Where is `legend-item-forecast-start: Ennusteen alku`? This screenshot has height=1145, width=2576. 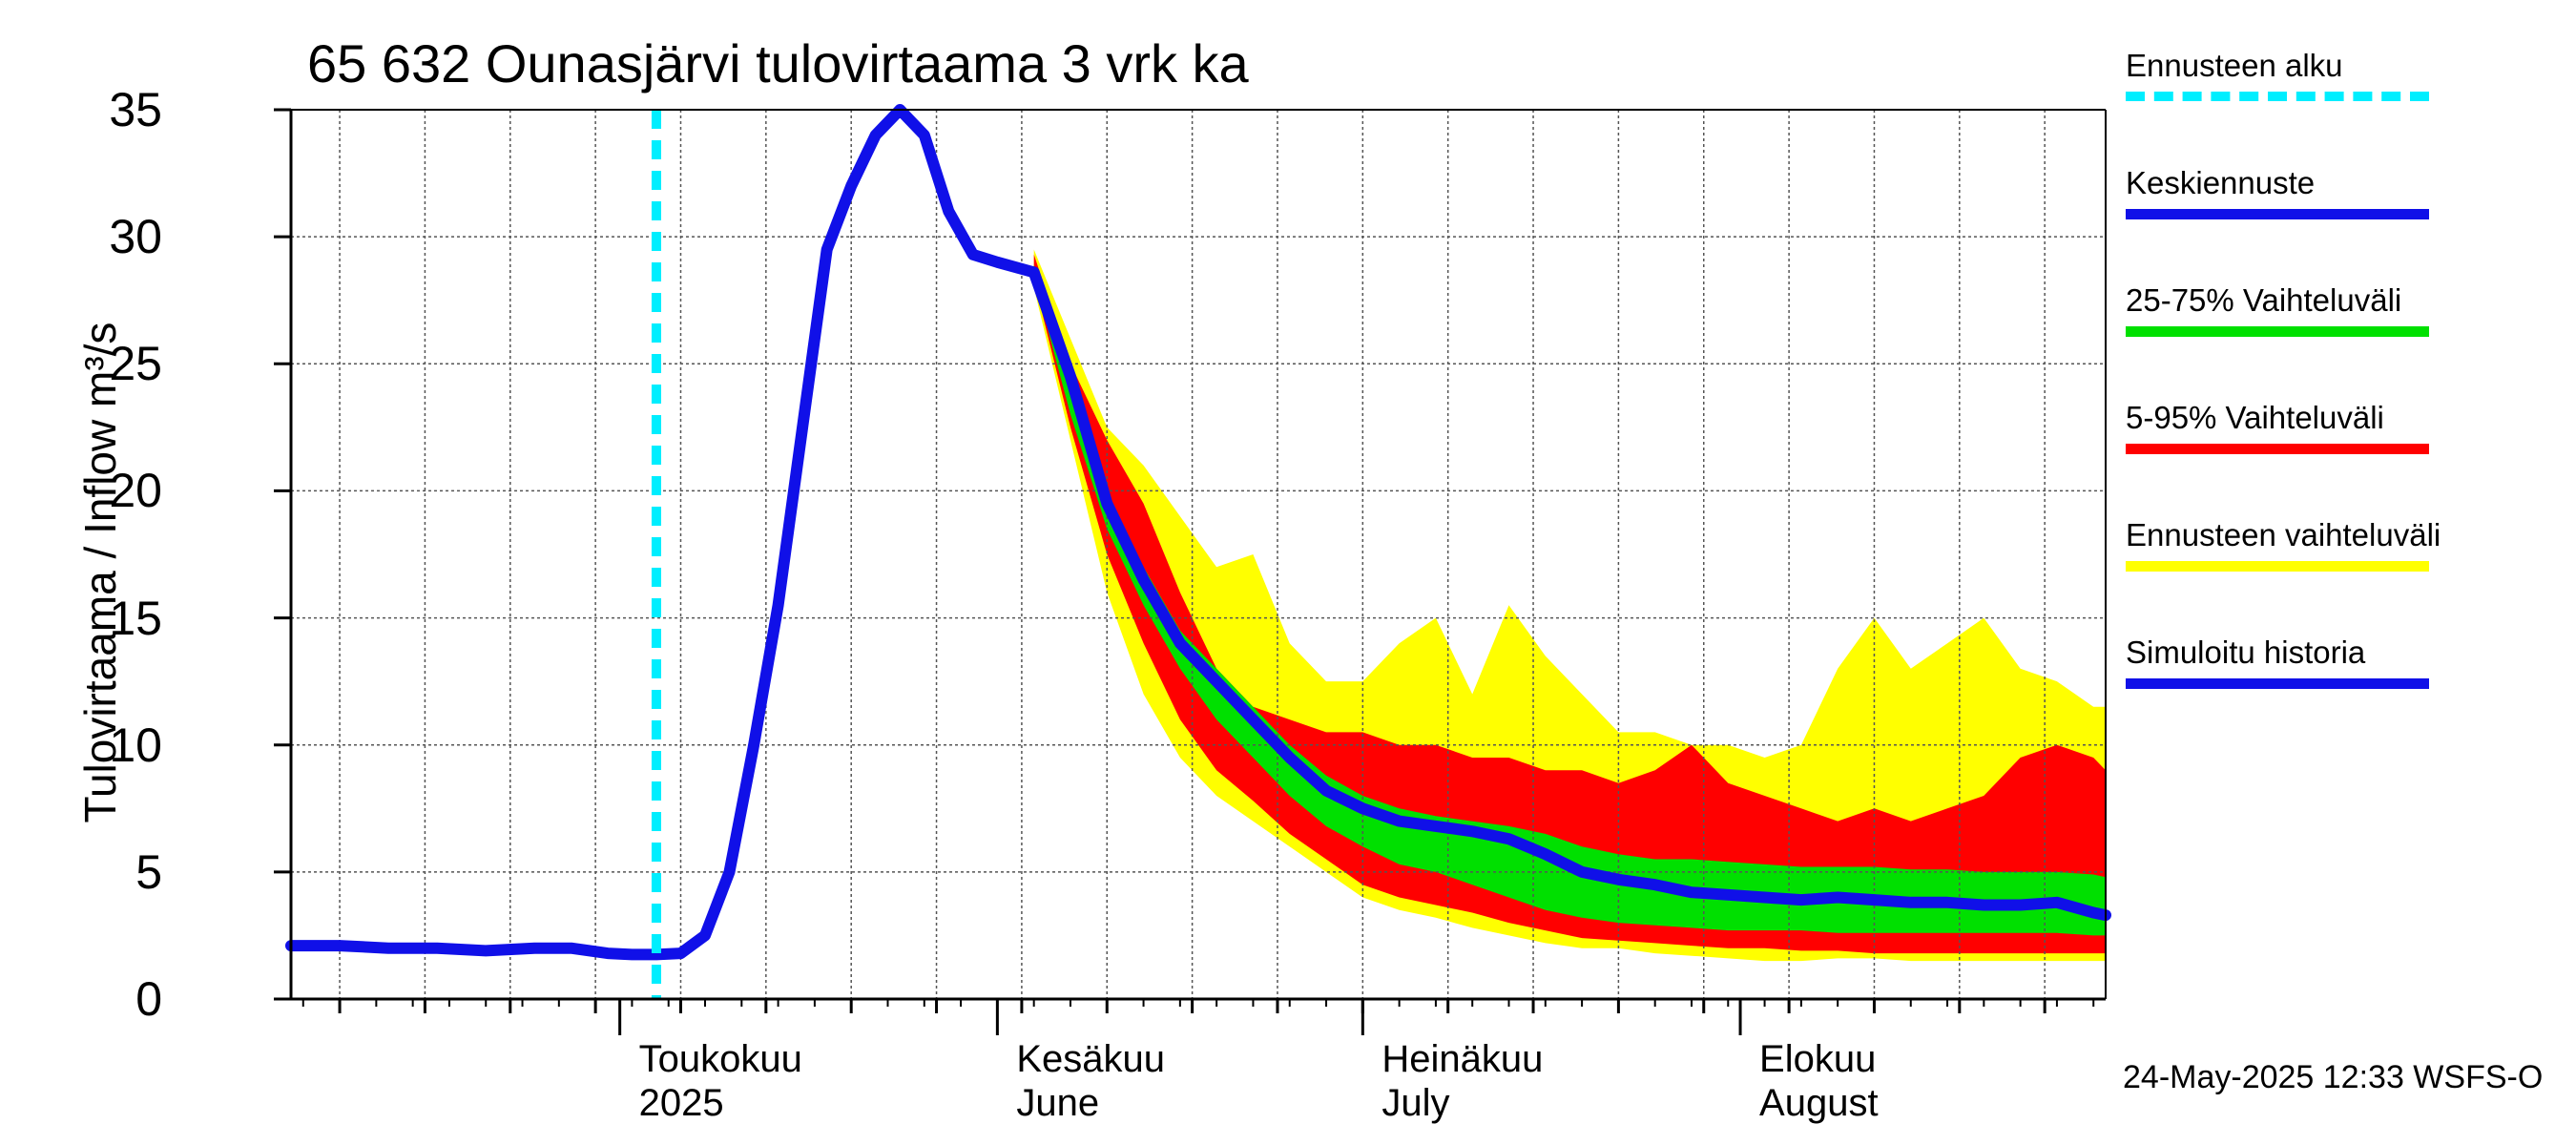 legend-item-forecast-start: Ennusteen alku is located at coordinates (2283, 106).